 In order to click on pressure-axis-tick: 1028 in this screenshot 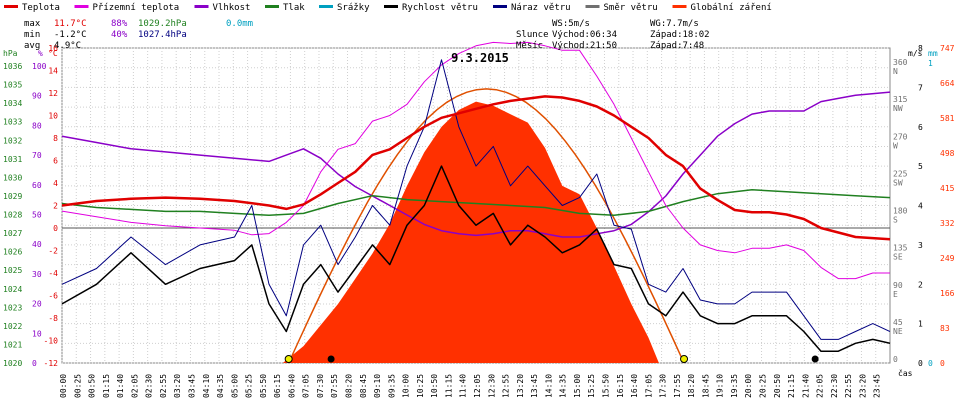, I will do `click(12, 215)`.